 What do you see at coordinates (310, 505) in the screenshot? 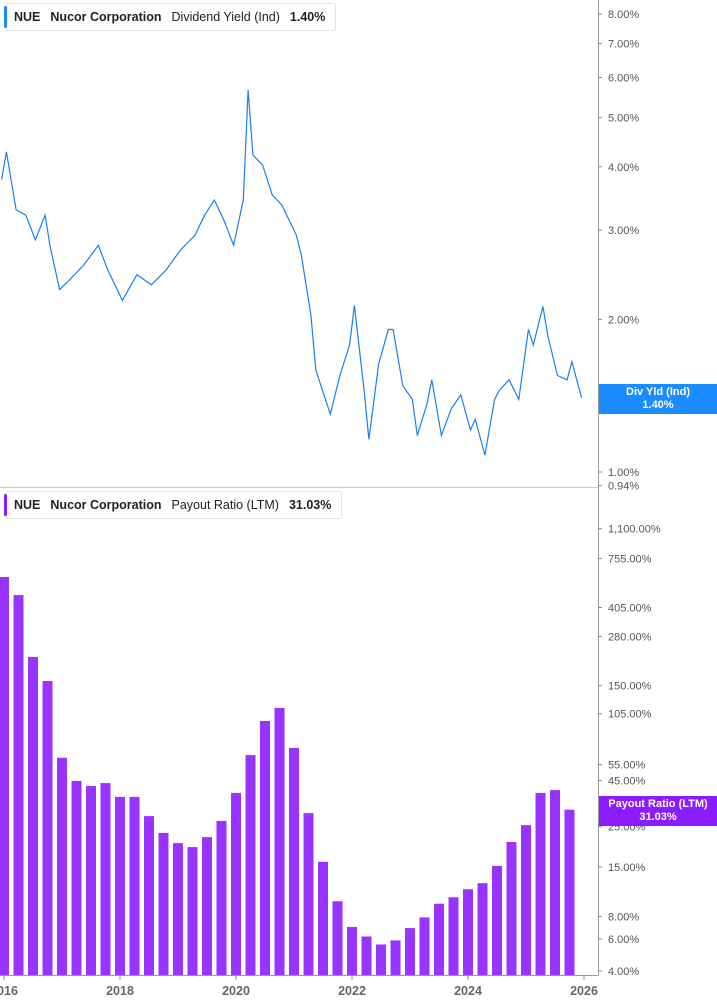
I see `legend-value: 31.03%` at bounding box center [310, 505].